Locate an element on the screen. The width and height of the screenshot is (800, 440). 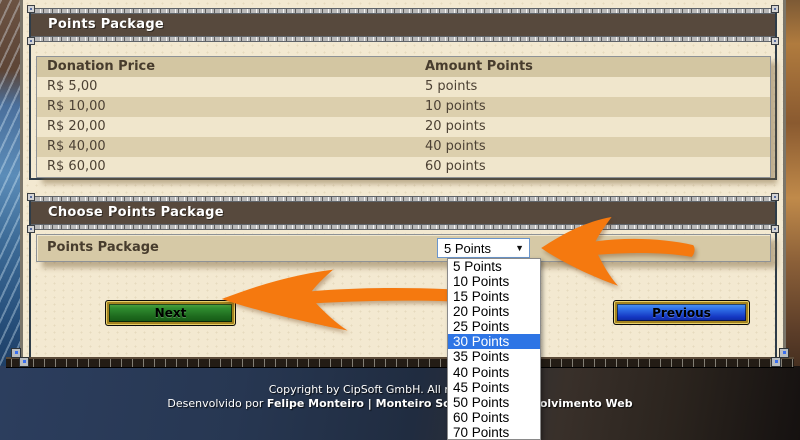
table-header-row: Donation Price Amount Points is located at coordinates (403, 67).